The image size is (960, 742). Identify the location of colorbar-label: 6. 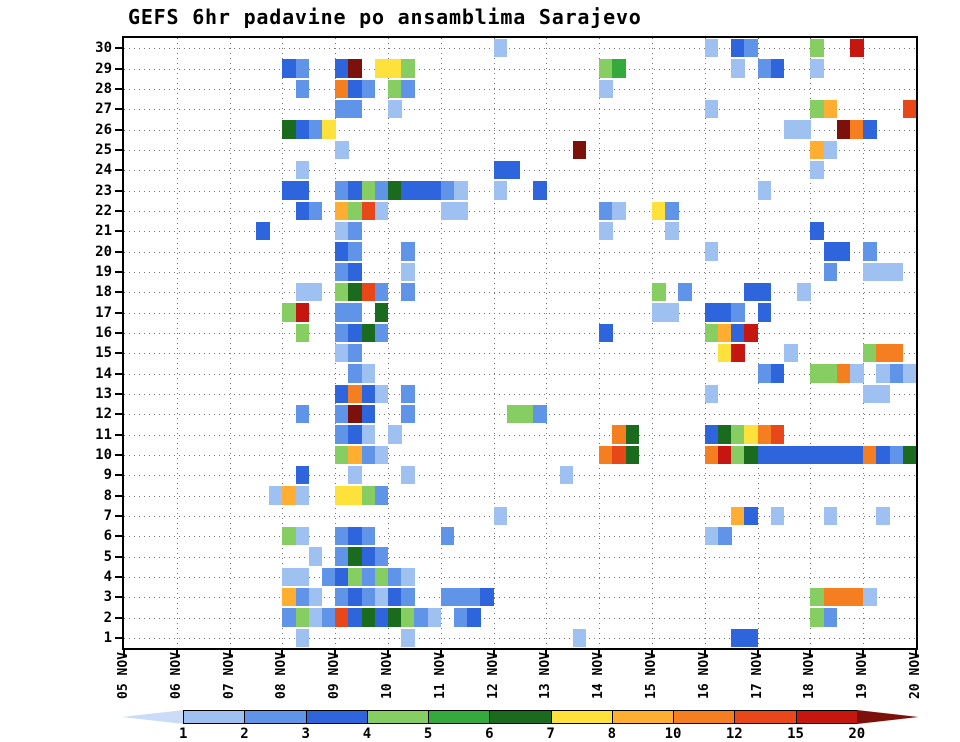
(489, 734).